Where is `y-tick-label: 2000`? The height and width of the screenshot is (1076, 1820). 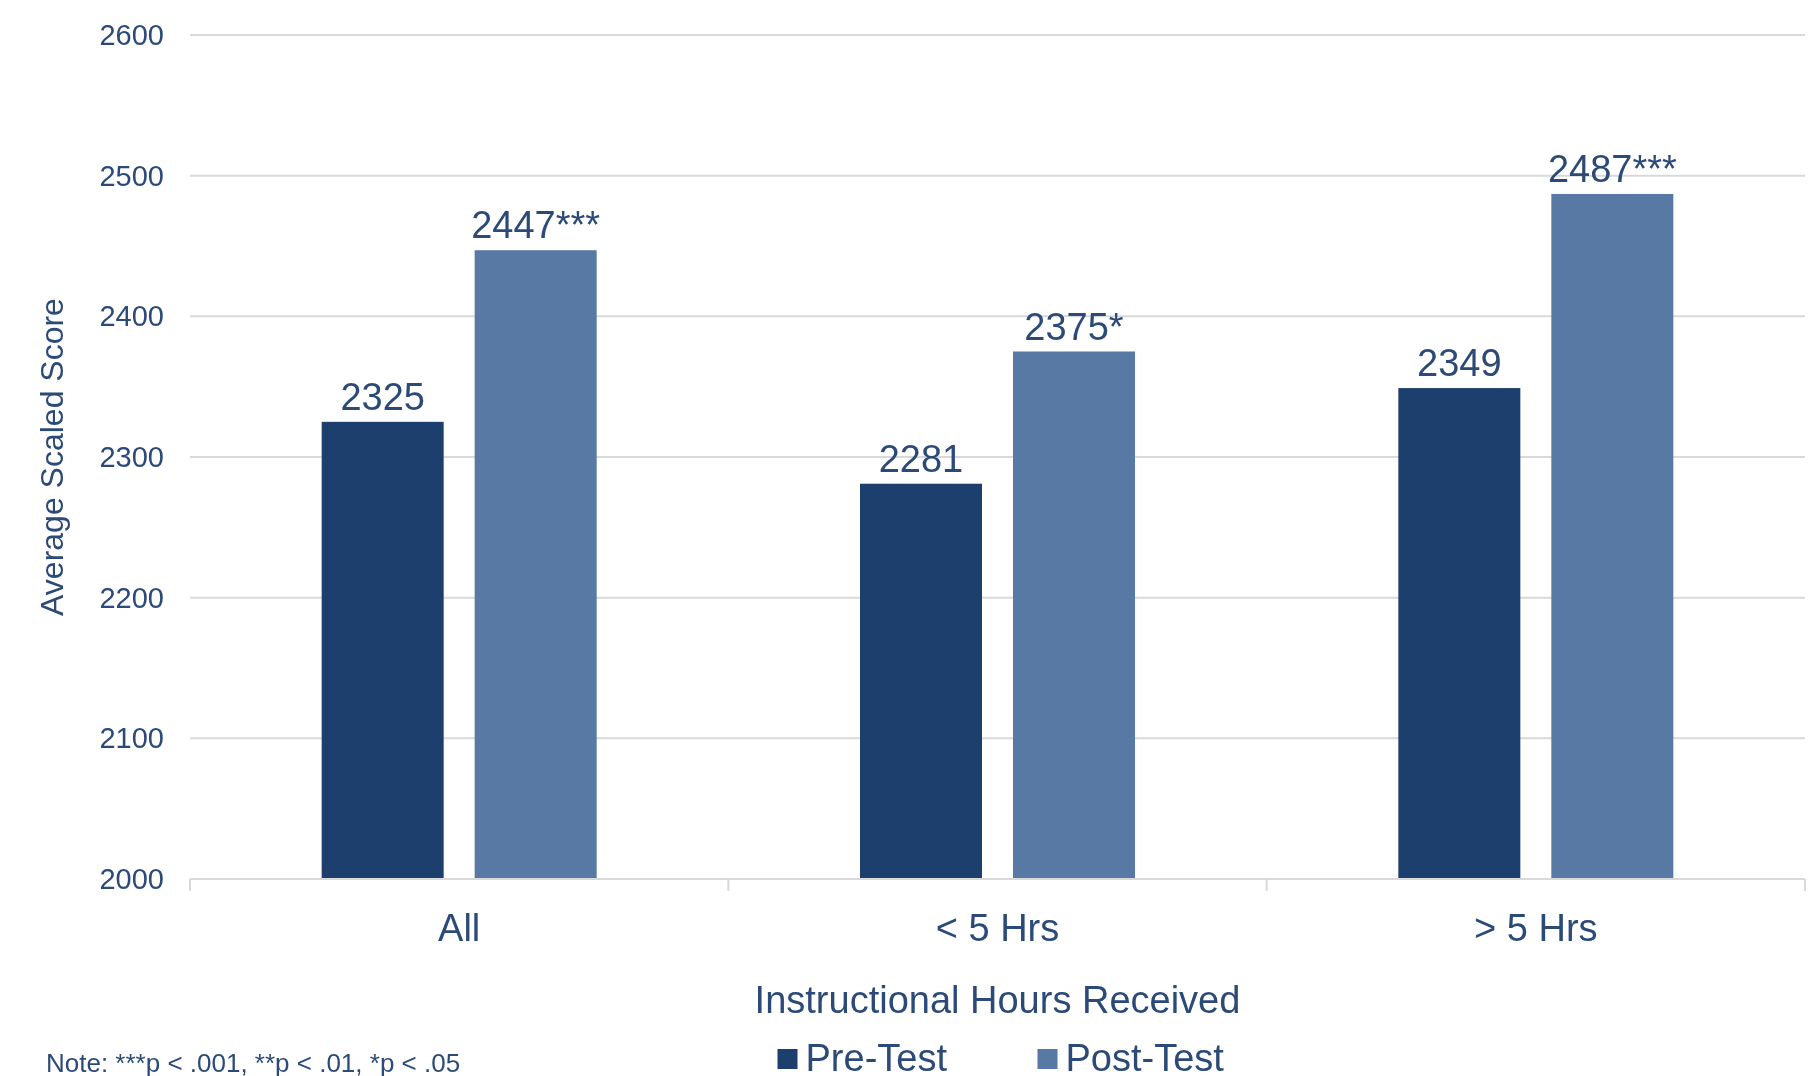
y-tick-label: 2000 is located at coordinates (131, 879).